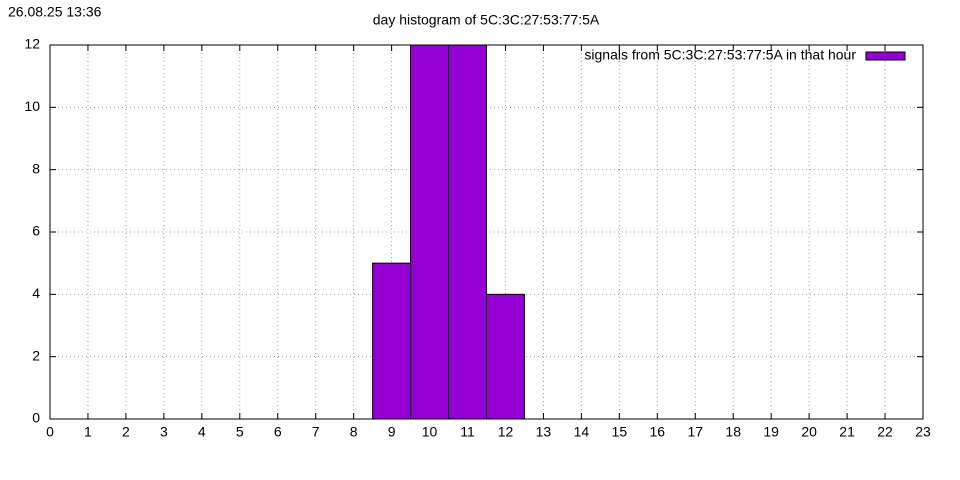 Image resolution: width=960 pixels, height=480 pixels. Describe the element at coordinates (486, 20) in the screenshot. I see `chart-title: day histogram of 5C:3C:27:53:77:5A` at that location.